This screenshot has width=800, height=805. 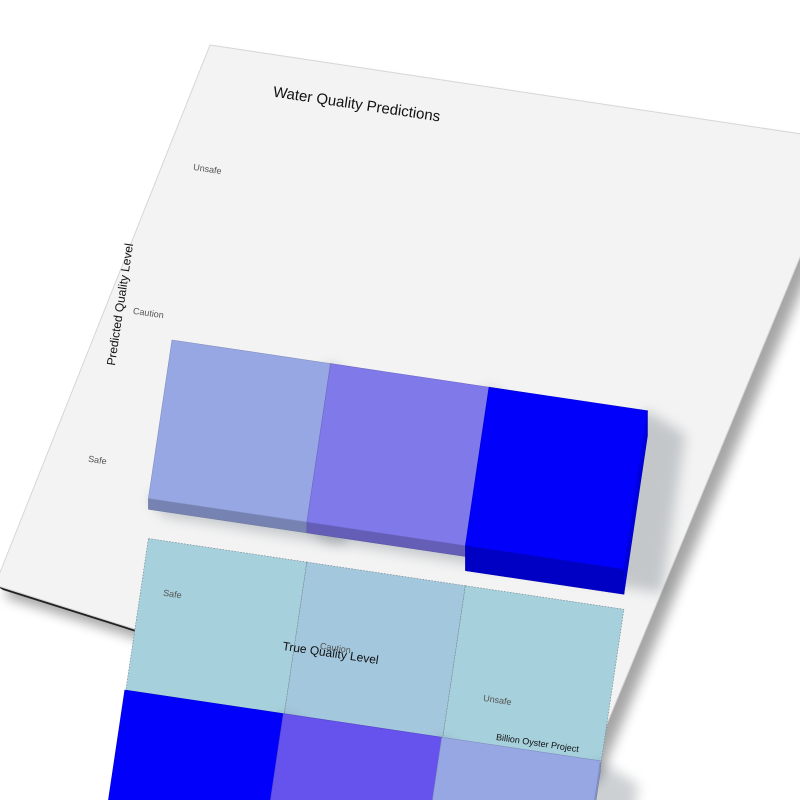 What do you see at coordinates (98, 460) in the screenshot?
I see `y-tick-safe: Safe` at bounding box center [98, 460].